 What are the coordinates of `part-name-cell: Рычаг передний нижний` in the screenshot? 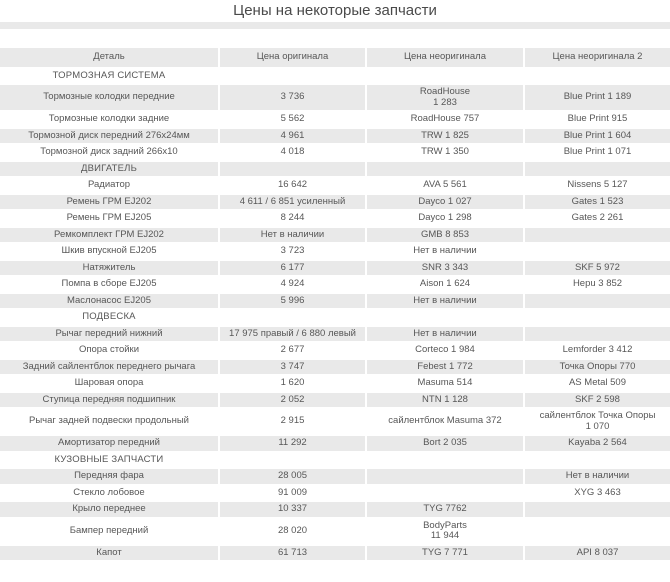 It's located at (110, 333).